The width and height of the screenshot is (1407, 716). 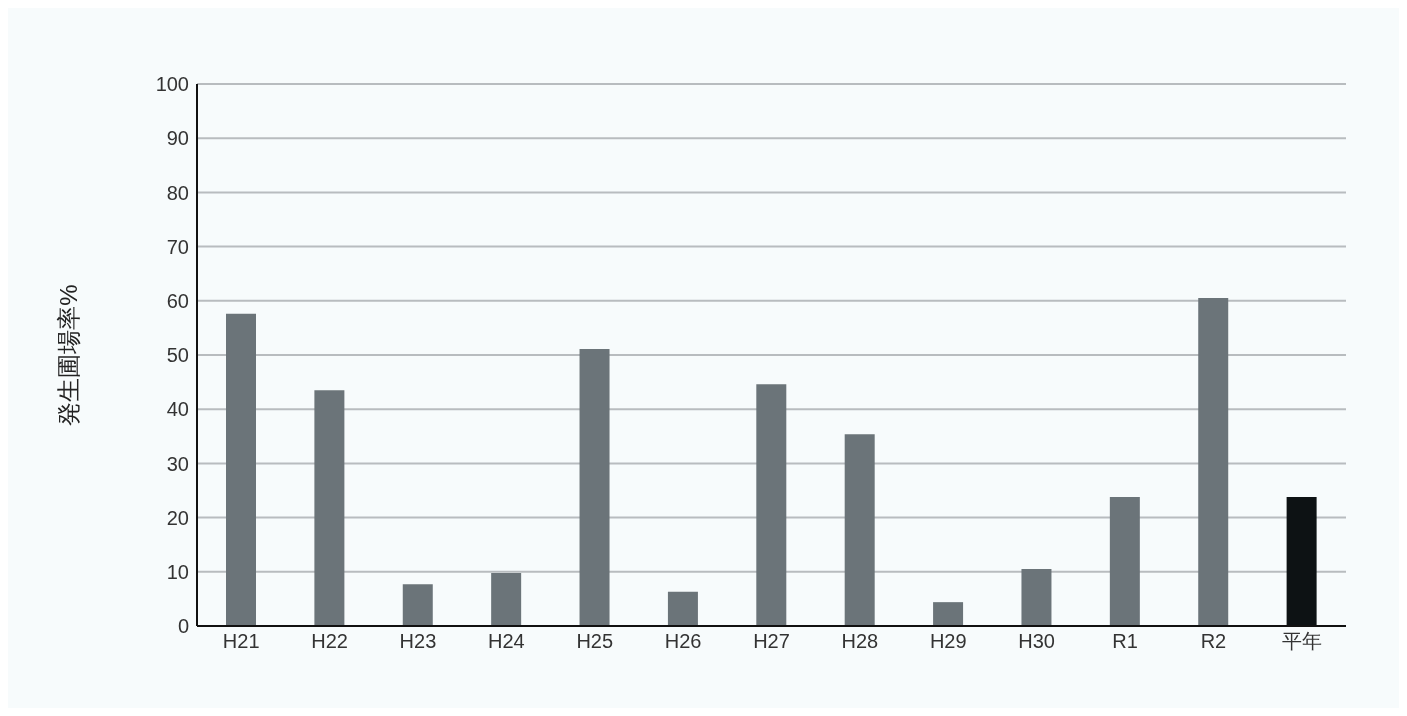 What do you see at coordinates (771, 641) in the screenshot?
I see `x-tick-label: H27` at bounding box center [771, 641].